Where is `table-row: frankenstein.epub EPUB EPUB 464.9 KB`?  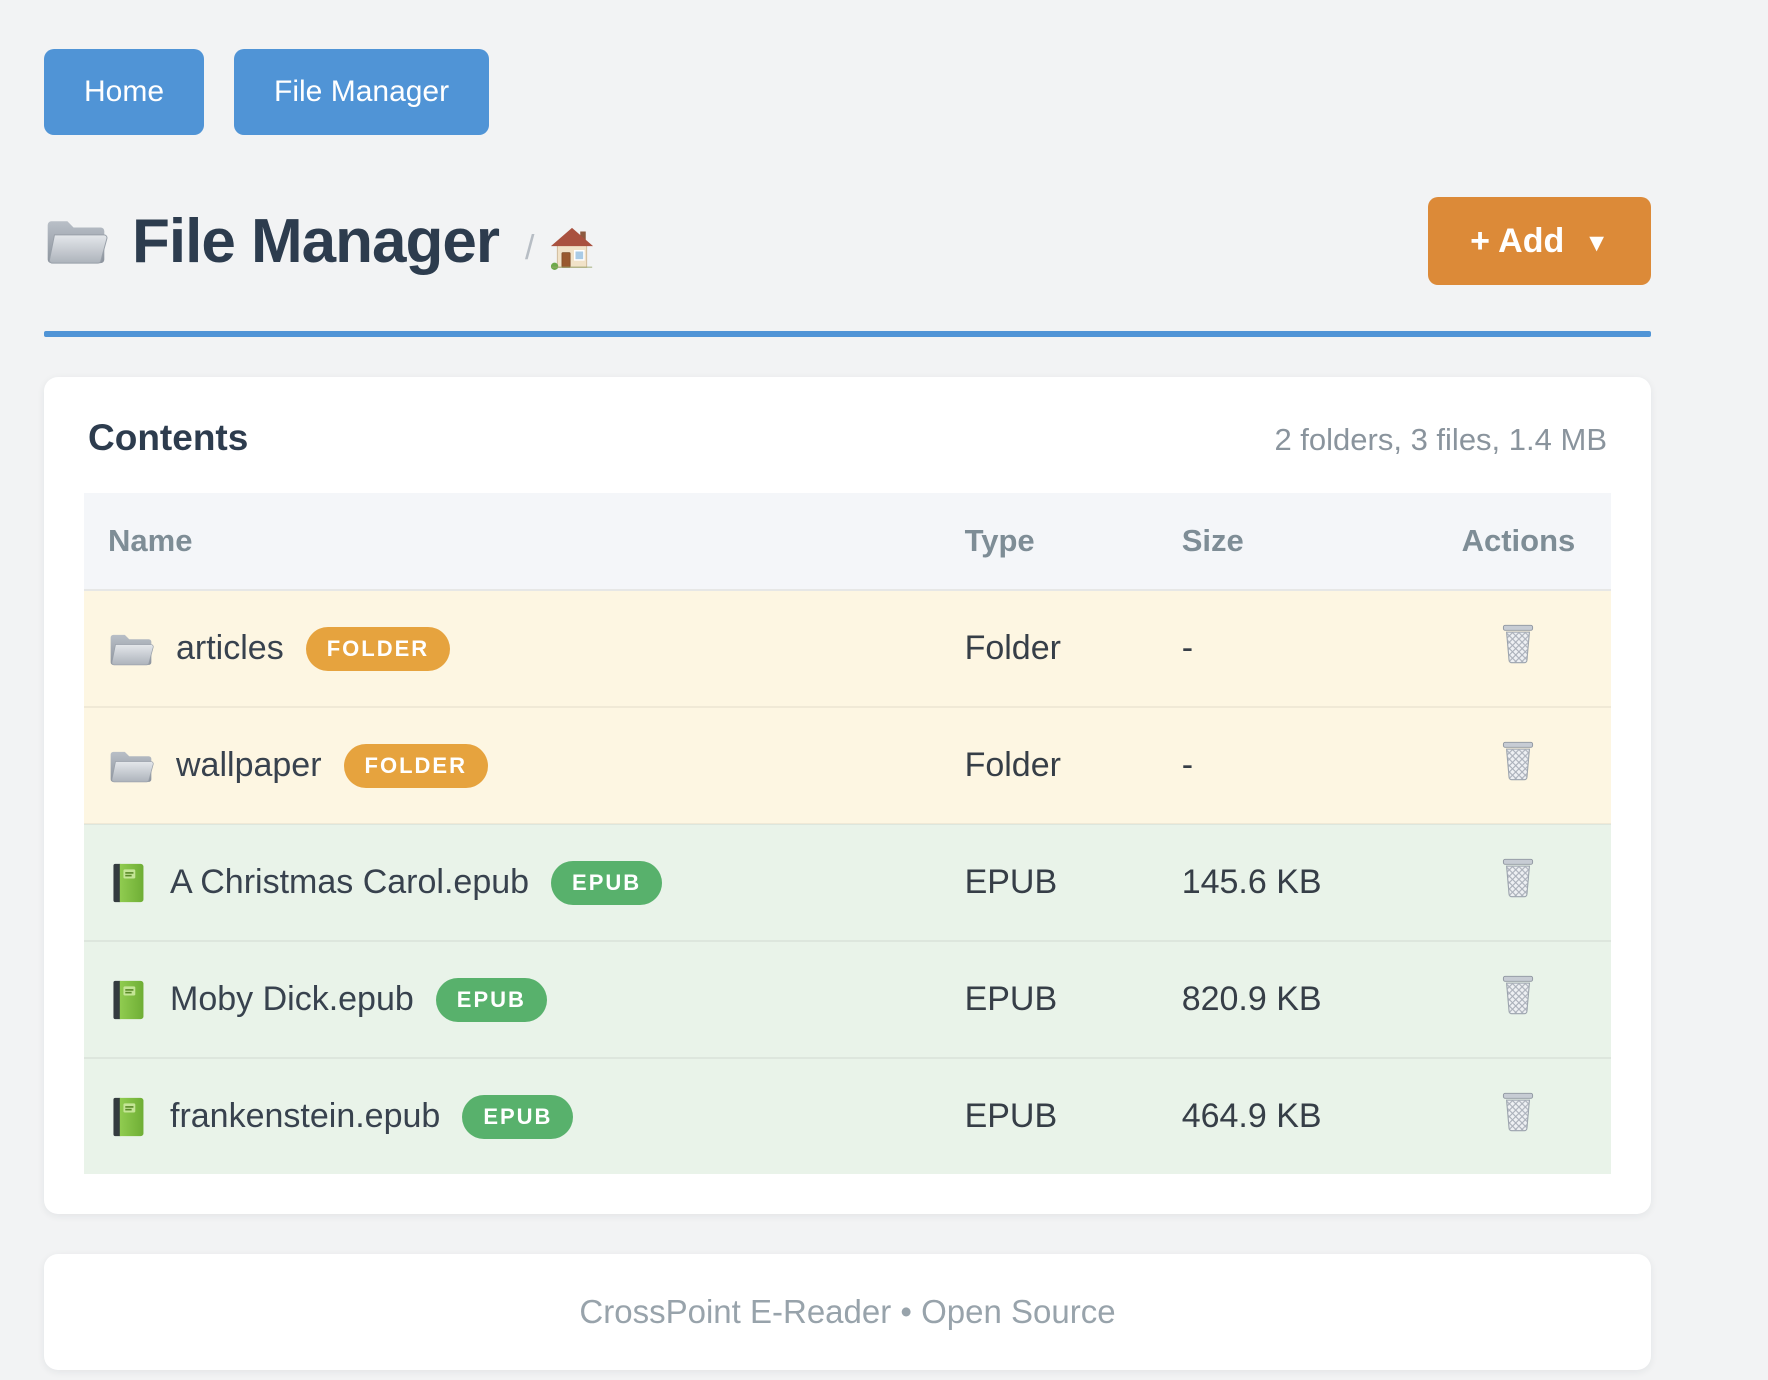 table-row: frankenstein.epub EPUB EPUB 464.9 KB is located at coordinates (847, 1115).